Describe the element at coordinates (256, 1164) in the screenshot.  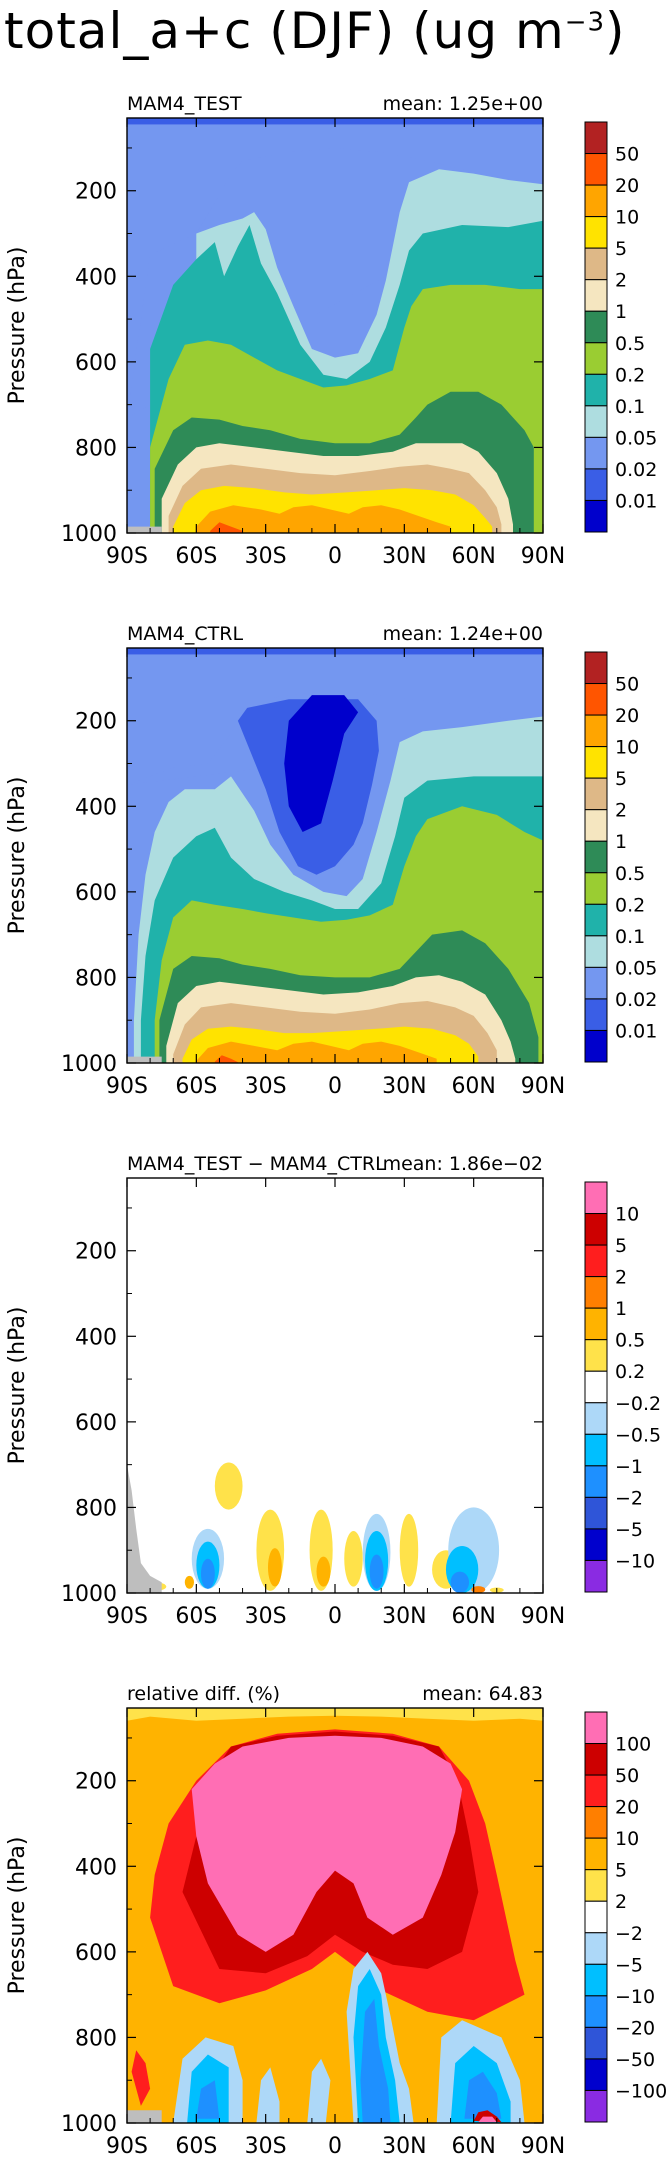
I see `left-title: MAM4_TEST − MAM4_CTRL` at that location.